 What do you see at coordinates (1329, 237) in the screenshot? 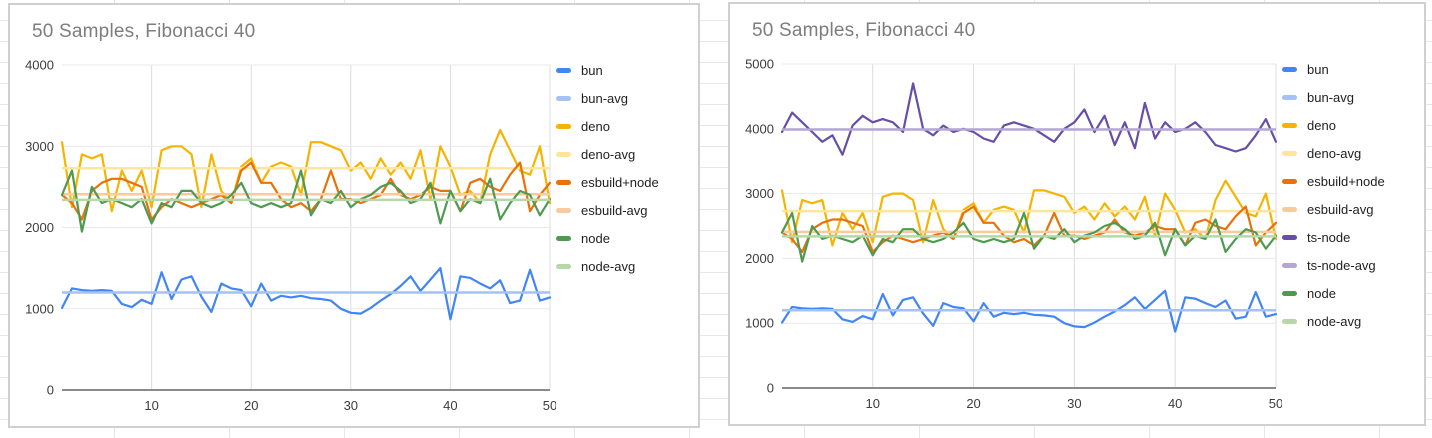
I see `legend-label: ts-node` at bounding box center [1329, 237].